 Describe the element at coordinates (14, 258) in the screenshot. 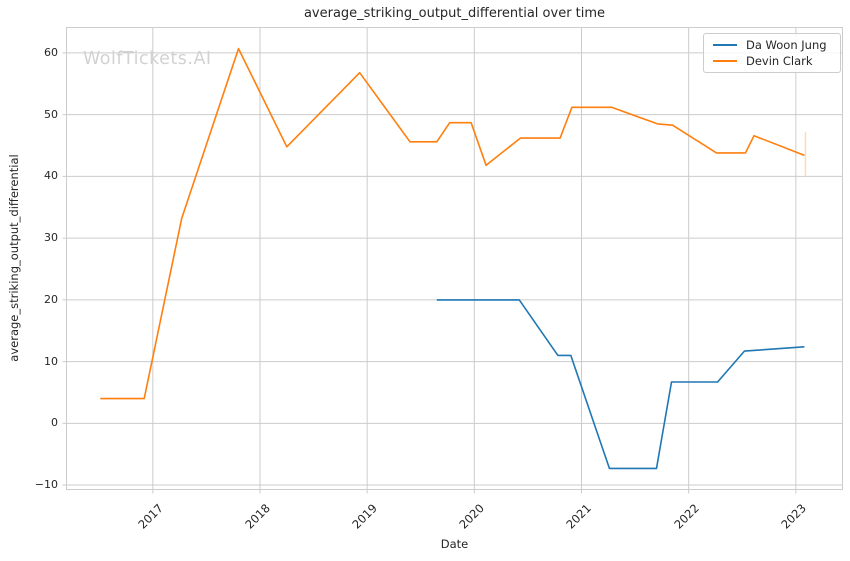

I see `y-axis-label: average_striking_output_differential` at that location.